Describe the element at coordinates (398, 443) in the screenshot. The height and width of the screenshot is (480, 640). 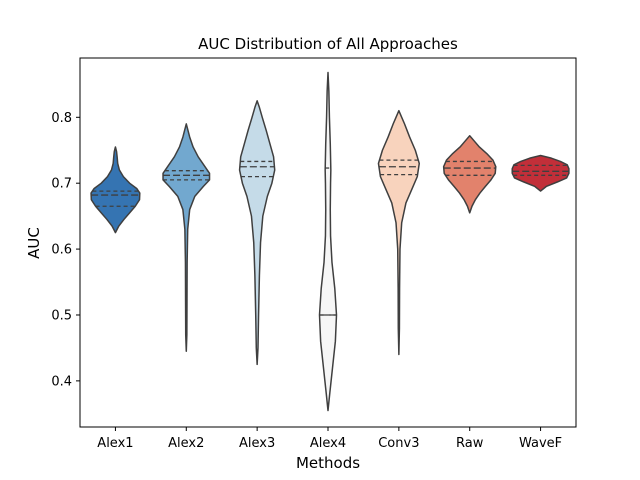
I see `x-tick-label: Conv3` at that location.